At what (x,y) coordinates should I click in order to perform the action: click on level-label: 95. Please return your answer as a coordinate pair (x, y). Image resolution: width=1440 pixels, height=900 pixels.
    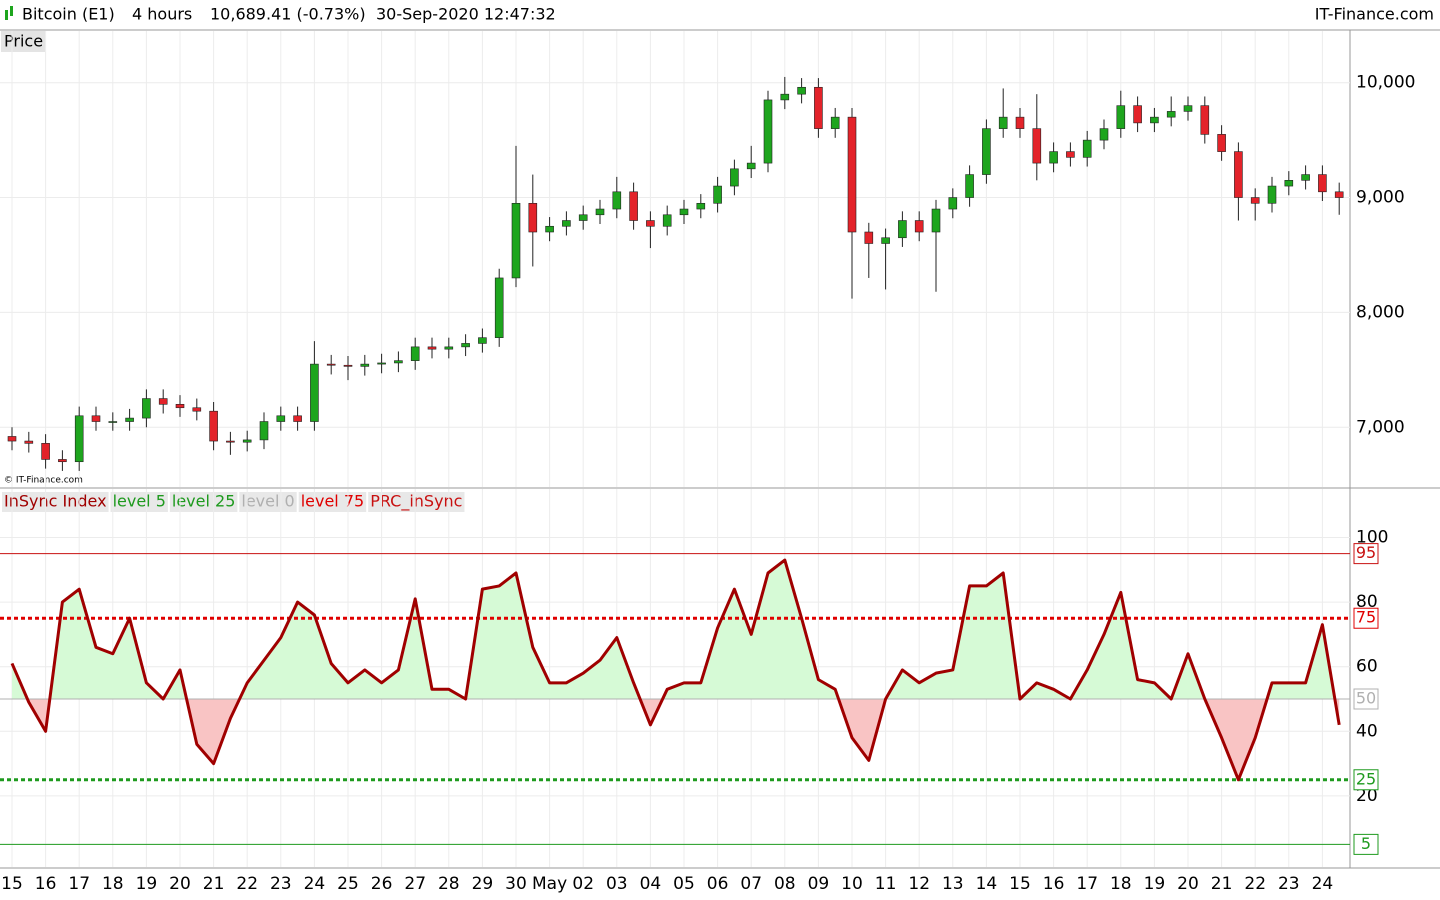
    Looking at the image, I should click on (1366, 552).